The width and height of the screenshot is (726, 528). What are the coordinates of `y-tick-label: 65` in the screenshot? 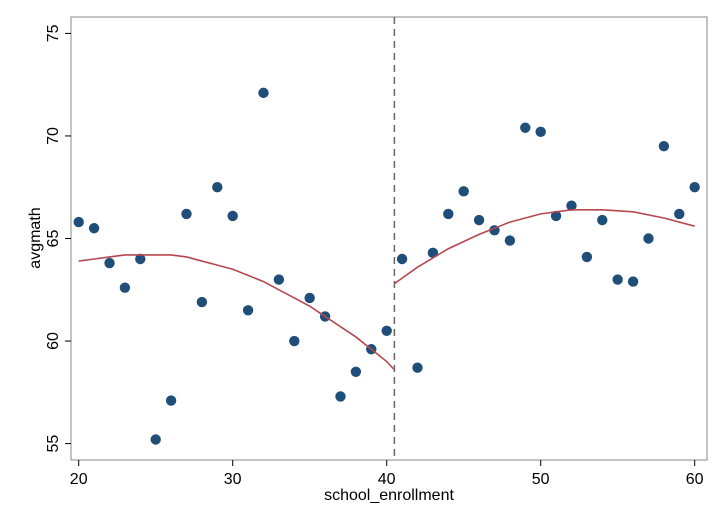 It's located at (53, 239).